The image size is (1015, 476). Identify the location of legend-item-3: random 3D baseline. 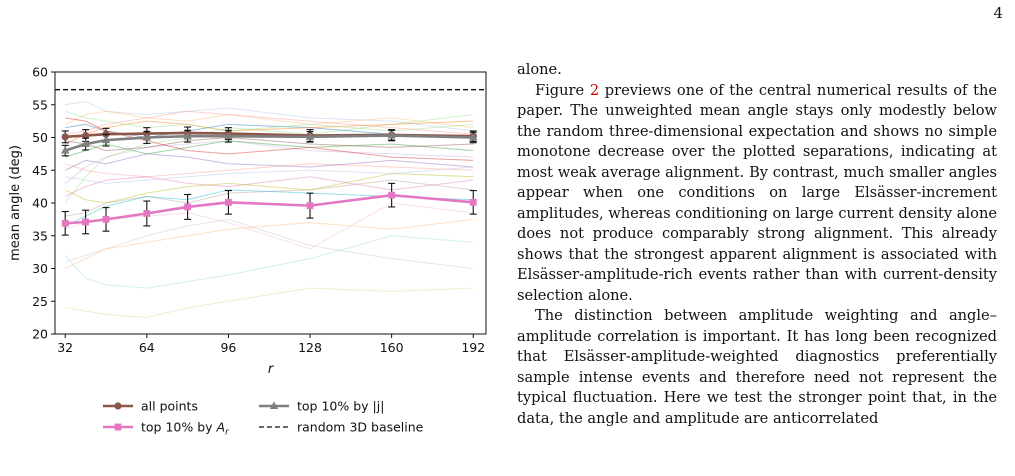
(341, 427).